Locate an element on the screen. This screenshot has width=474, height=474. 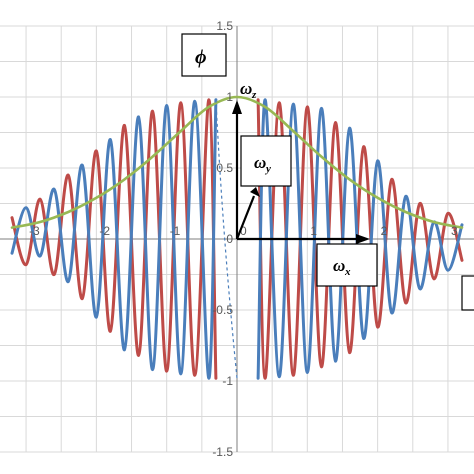
phi-box is located at coordinates (204, 55).